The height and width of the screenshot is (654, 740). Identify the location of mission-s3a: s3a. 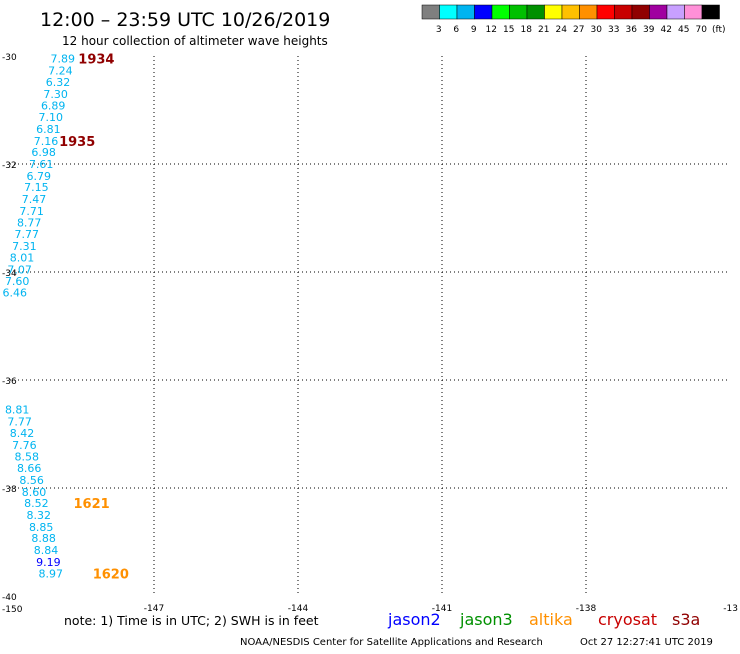
(686, 619).